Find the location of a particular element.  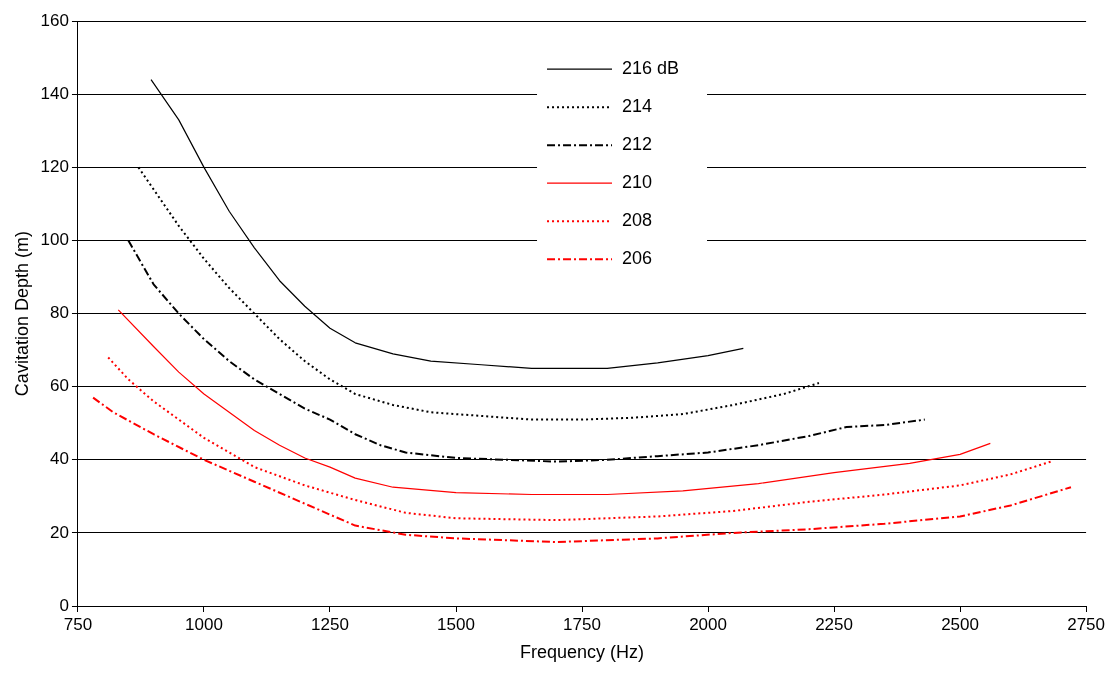

y-tick-label: 40 is located at coordinates (59, 459).